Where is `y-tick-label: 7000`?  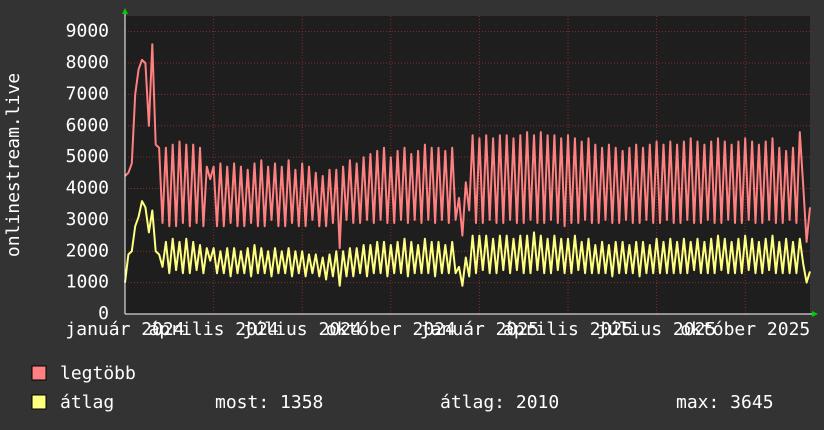 y-tick-label: 7000 is located at coordinates (87, 93).